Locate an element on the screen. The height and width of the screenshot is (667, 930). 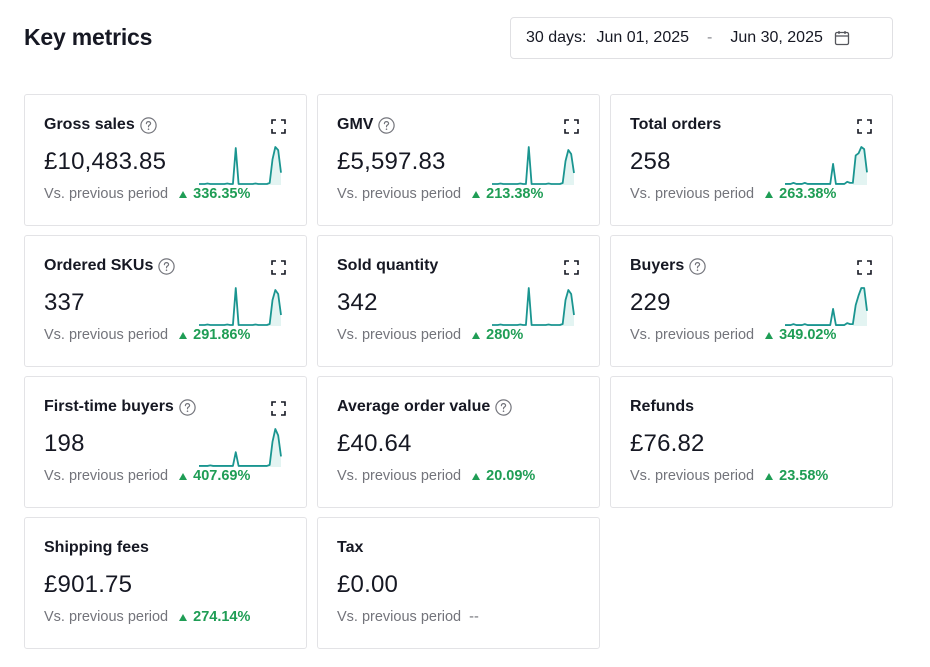
metric-label: Refunds is located at coordinates (662, 406).